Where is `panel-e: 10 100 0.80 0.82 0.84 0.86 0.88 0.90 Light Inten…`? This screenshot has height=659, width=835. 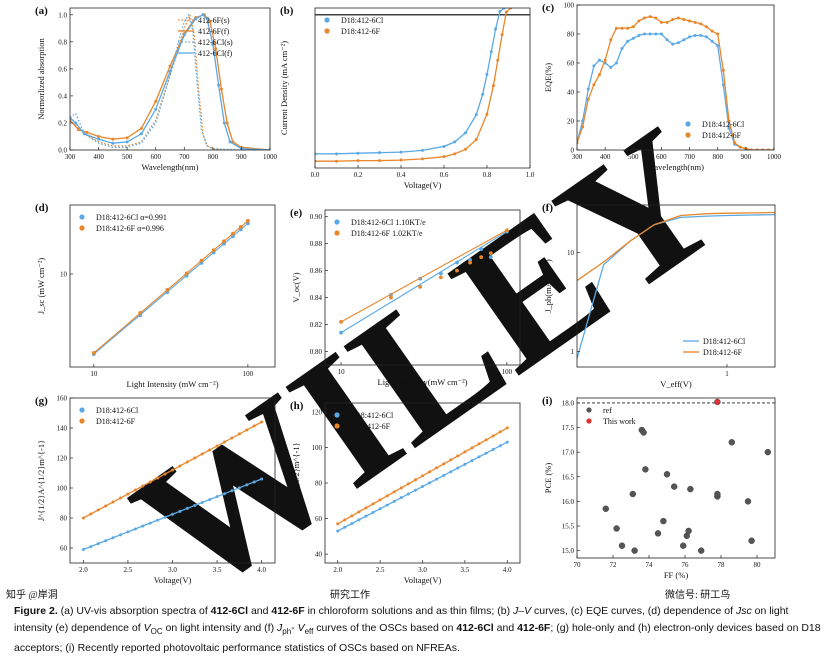 panel-e: 10 100 0.80 0.82 0.84 0.86 0.88 0.90 Light Inten… is located at coordinates (405, 297).